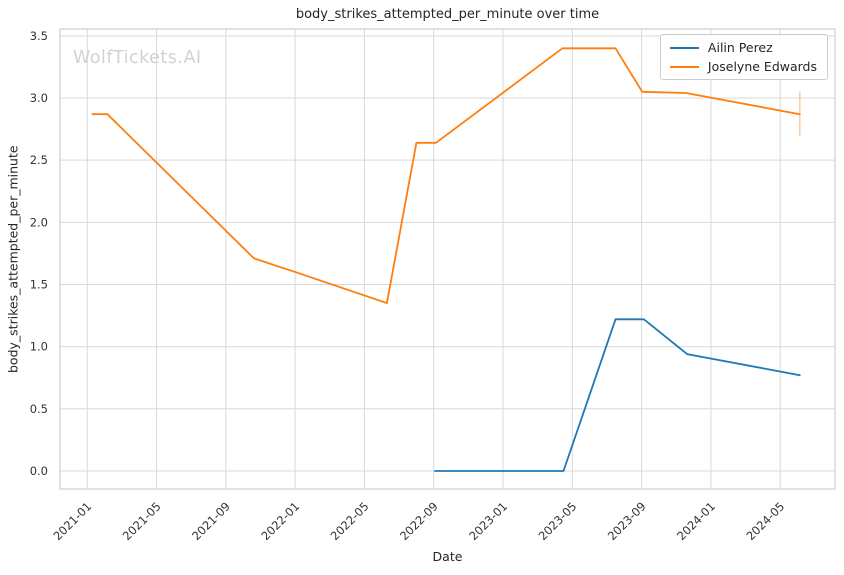 The height and width of the screenshot is (575, 844). What do you see at coordinates (762, 66) in the screenshot?
I see `legend-label: Joselyne Edwards` at bounding box center [762, 66].